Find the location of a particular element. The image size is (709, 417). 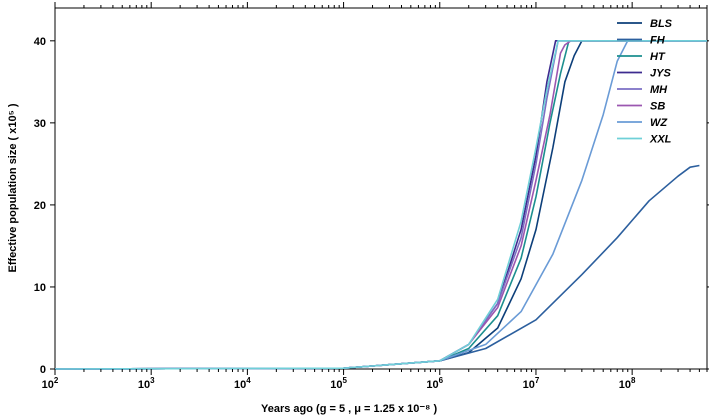

y-tick-label: 0 is located at coordinates (43, 370).